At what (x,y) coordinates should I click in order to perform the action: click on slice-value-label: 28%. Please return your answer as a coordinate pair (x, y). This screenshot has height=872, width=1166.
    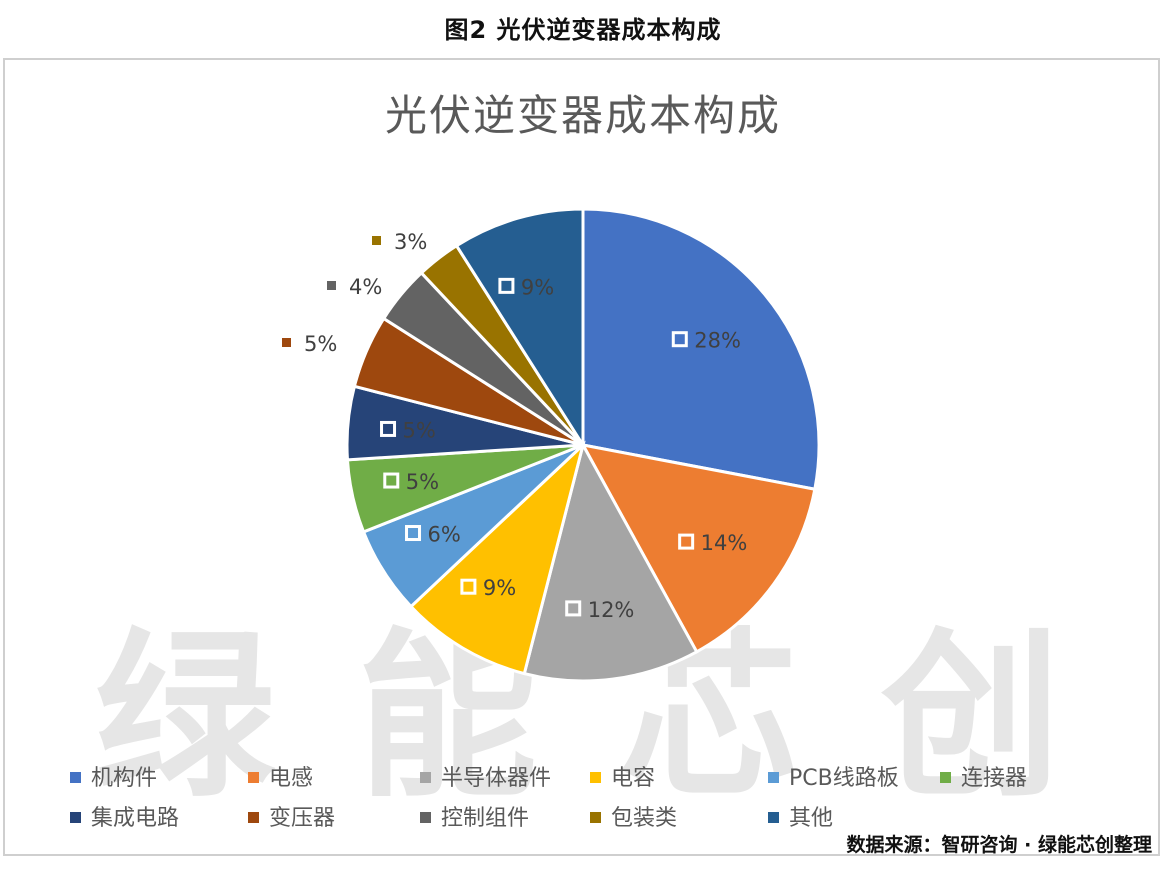
    Looking at the image, I should click on (717, 341).